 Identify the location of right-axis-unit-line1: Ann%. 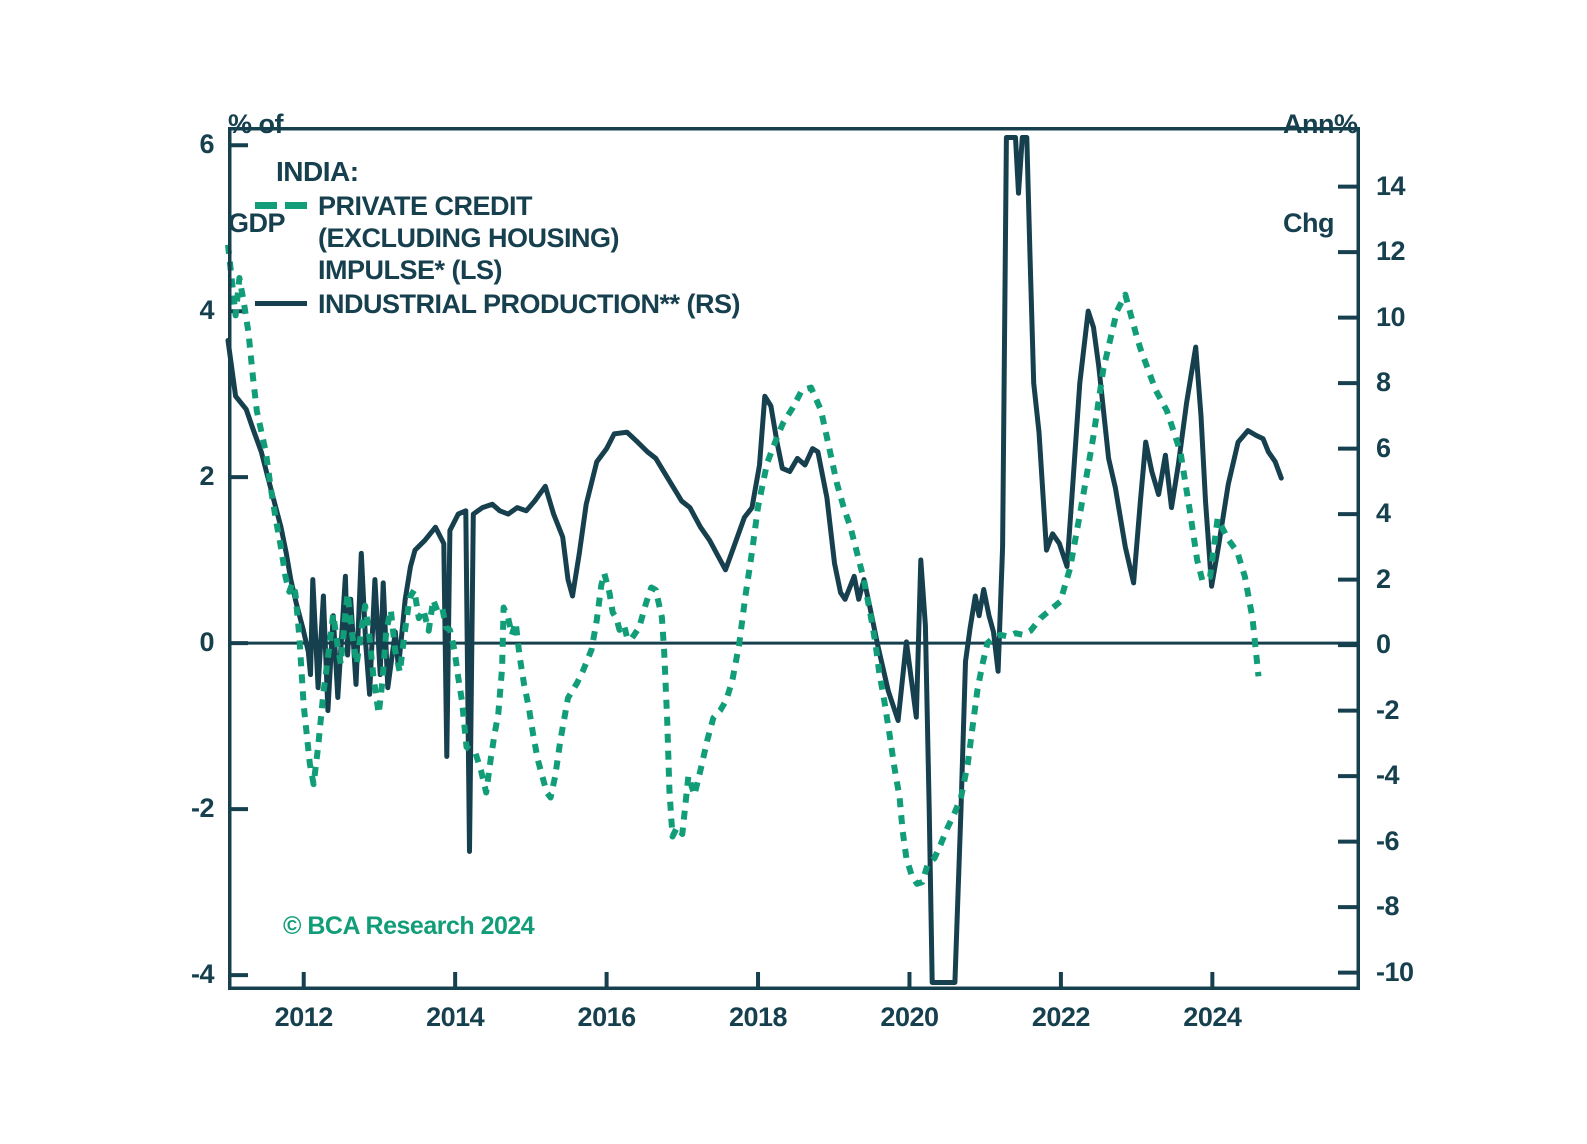
(1320, 124).